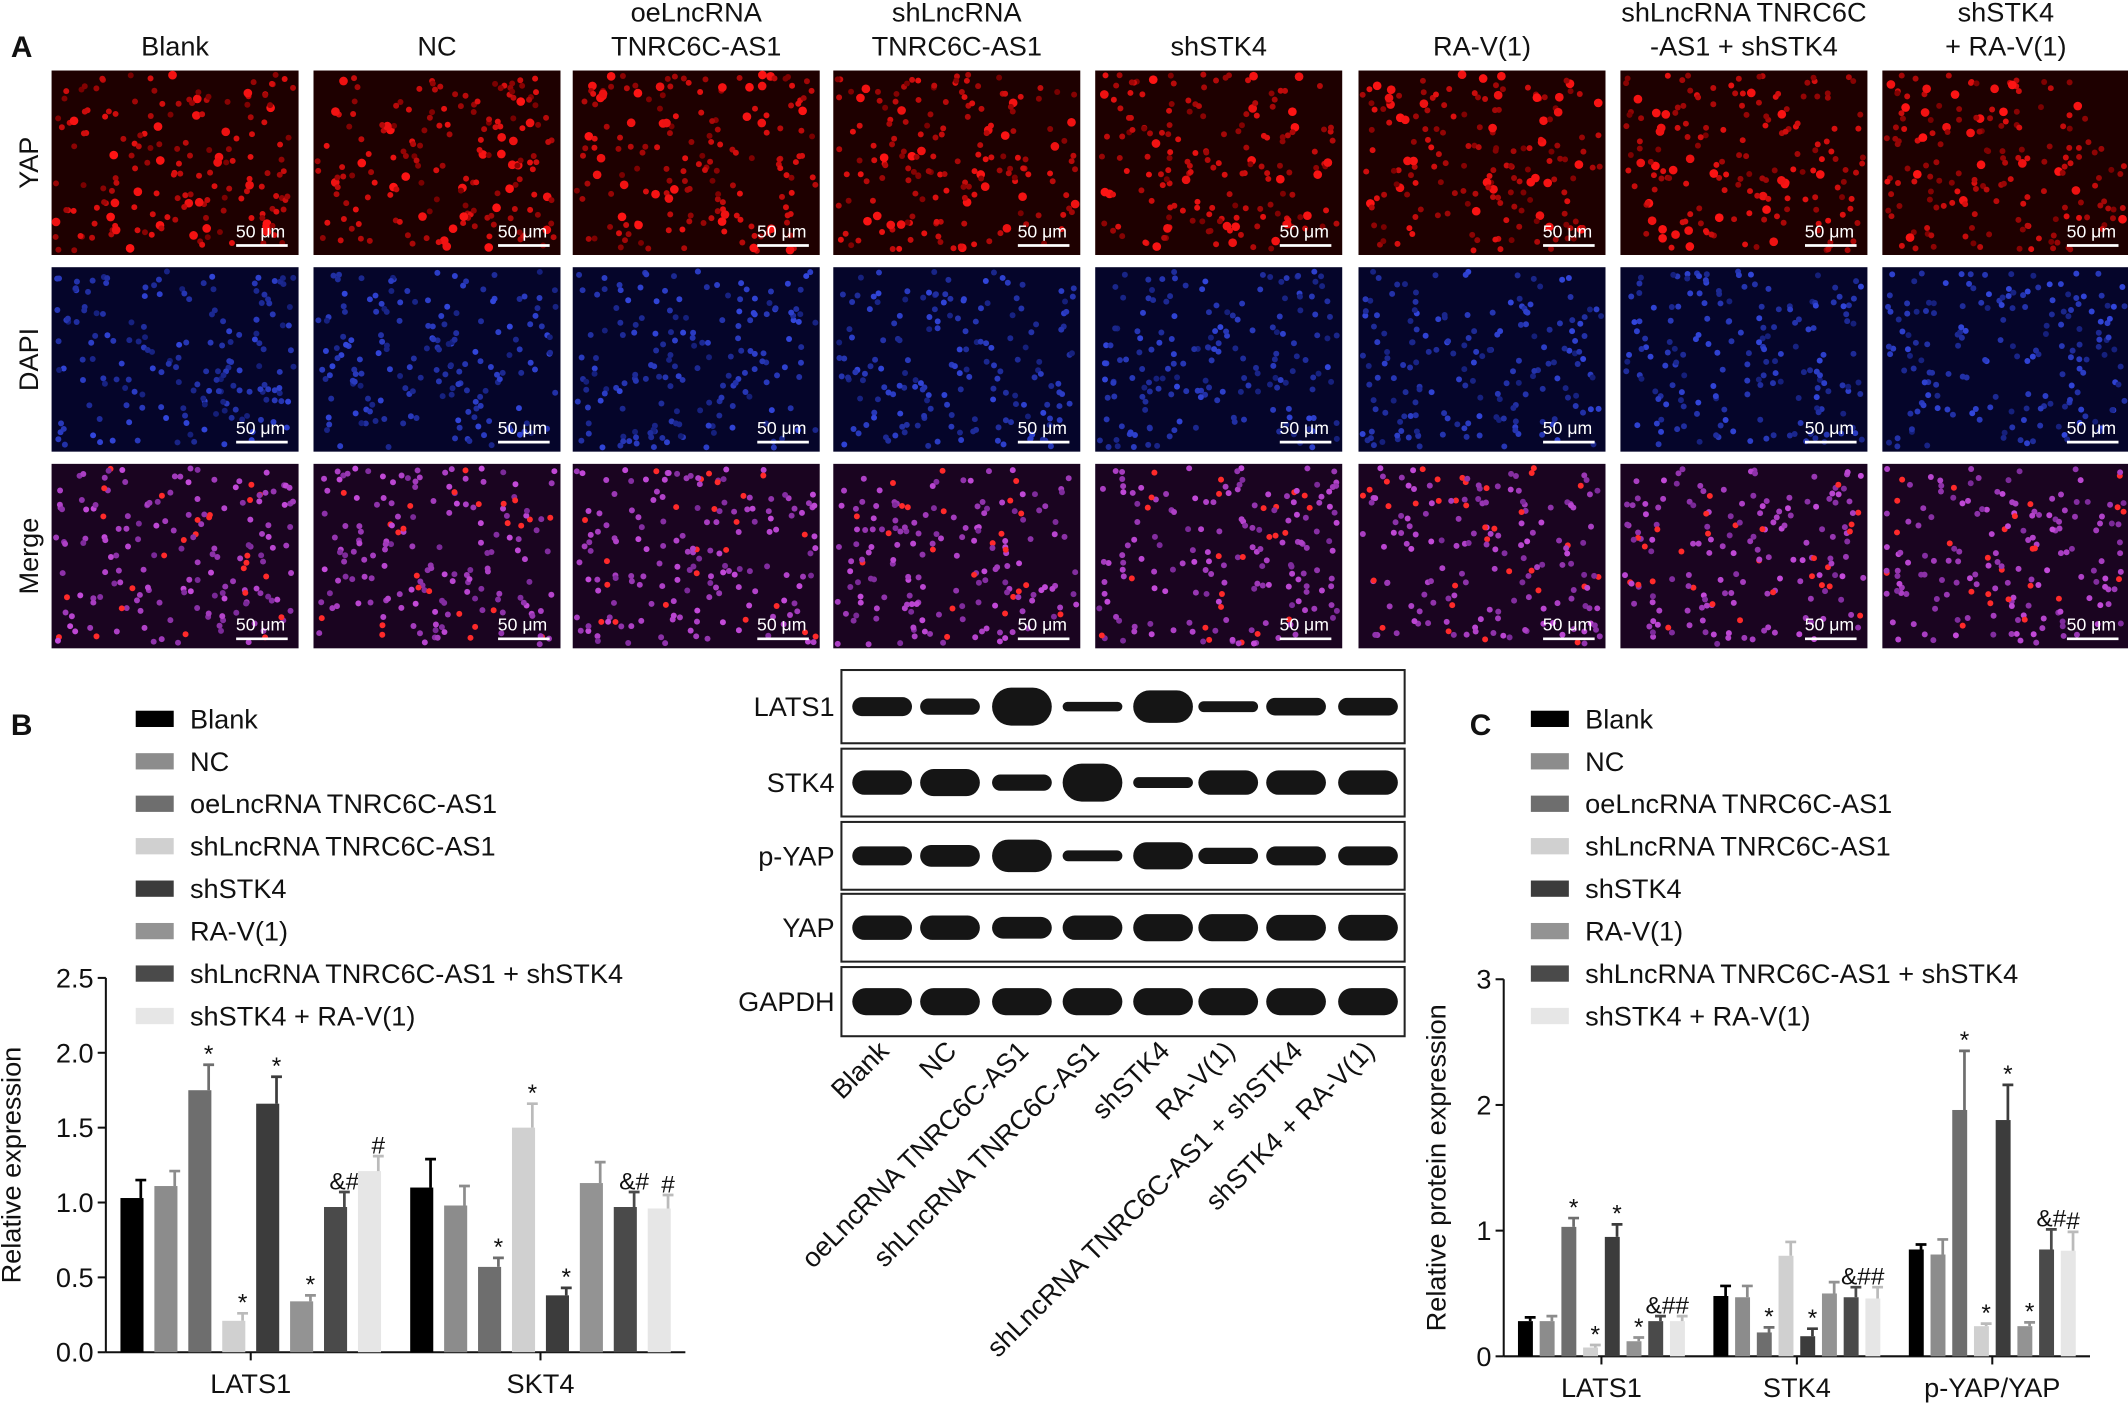  I want to click on band, so click(882, 856).